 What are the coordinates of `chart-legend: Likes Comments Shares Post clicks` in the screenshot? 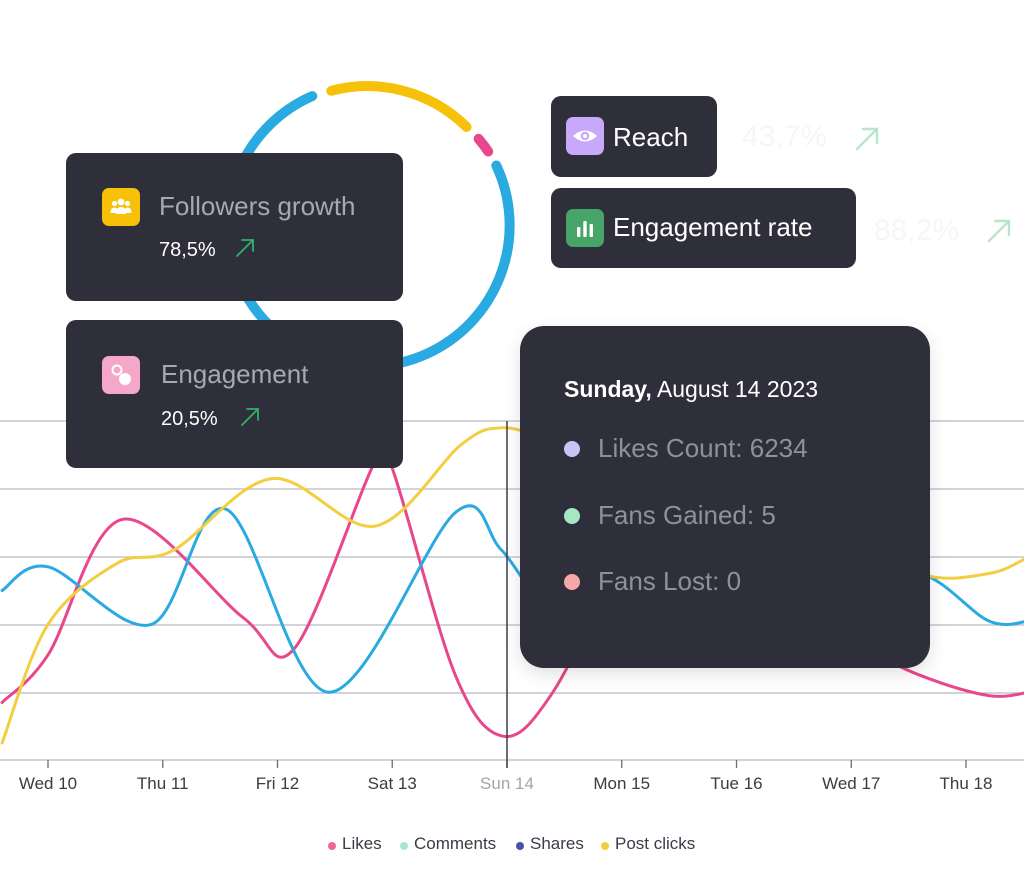 It's located at (512, 846).